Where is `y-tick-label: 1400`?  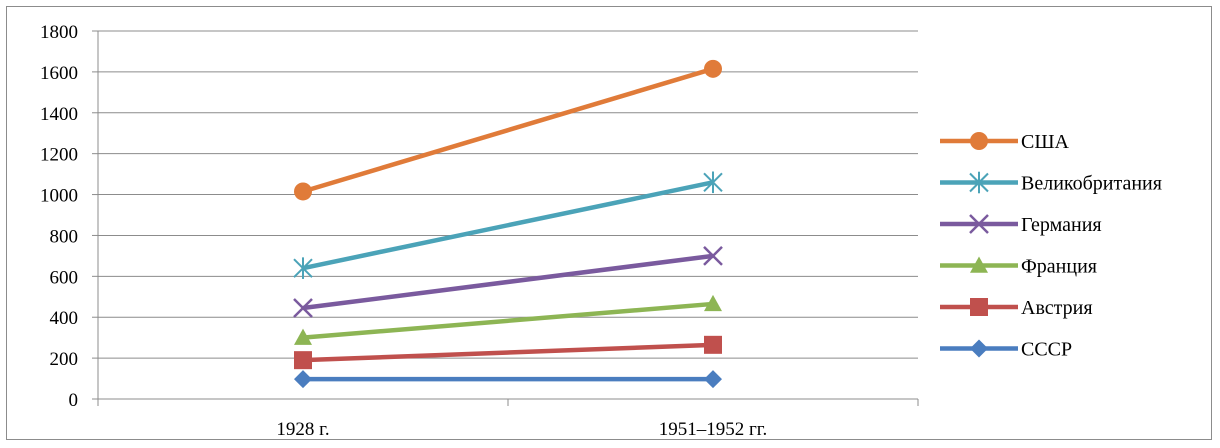 y-tick-label: 1400 is located at coordinates (59, 114).